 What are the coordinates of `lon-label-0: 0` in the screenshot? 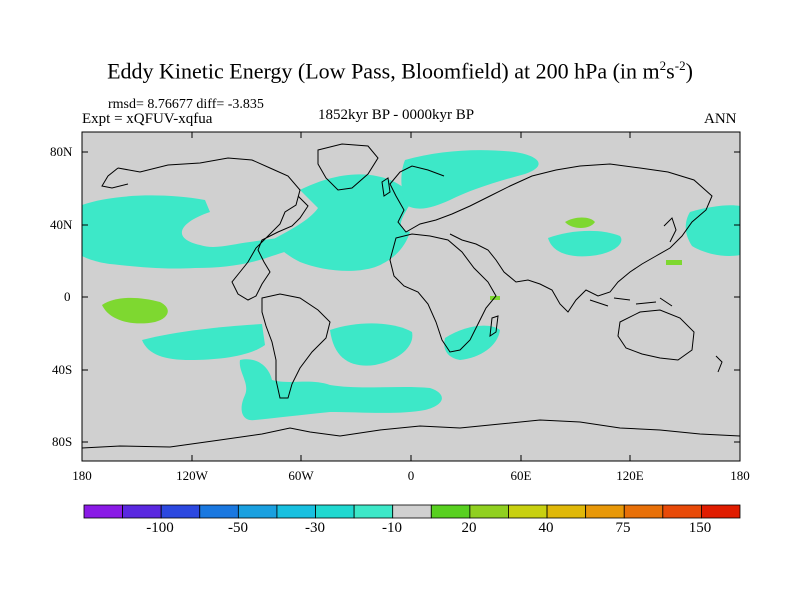 It's located at (411, 475).